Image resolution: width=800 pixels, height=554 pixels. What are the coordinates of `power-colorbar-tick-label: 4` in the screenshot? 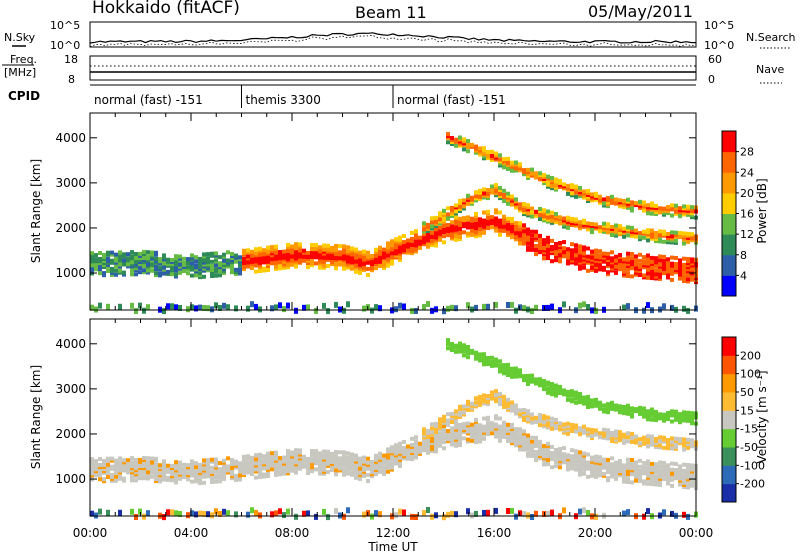 It's located at (743, 275).